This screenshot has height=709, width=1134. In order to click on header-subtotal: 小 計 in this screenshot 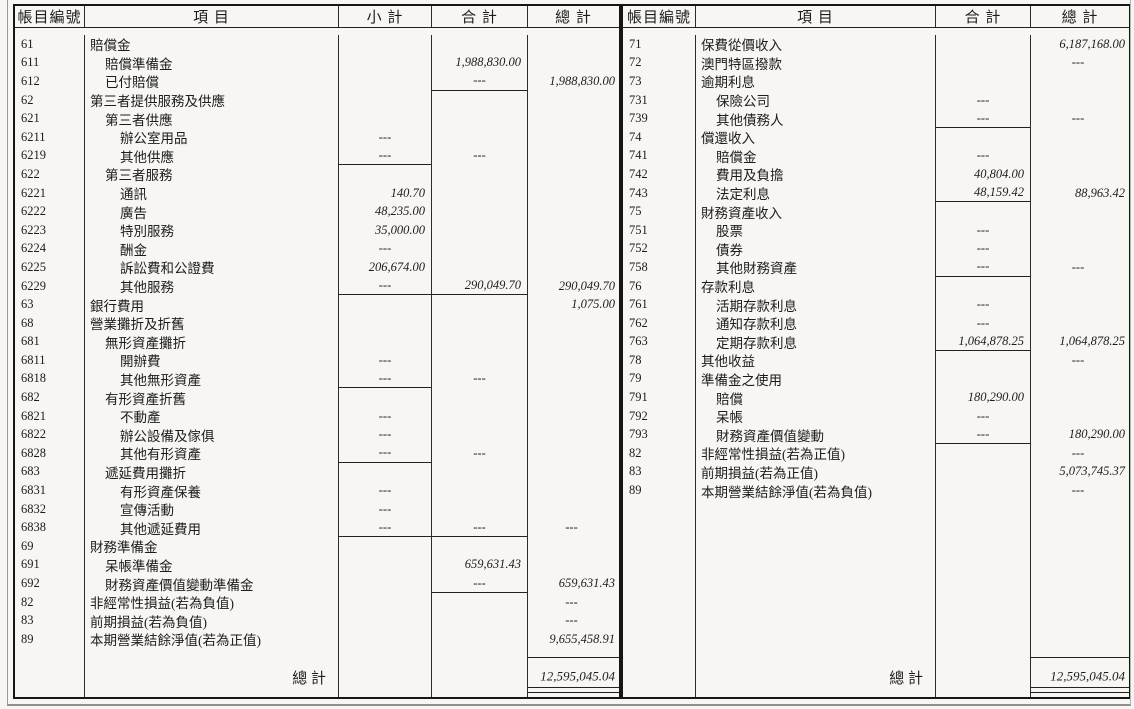, I will do `click(384, 16)`.